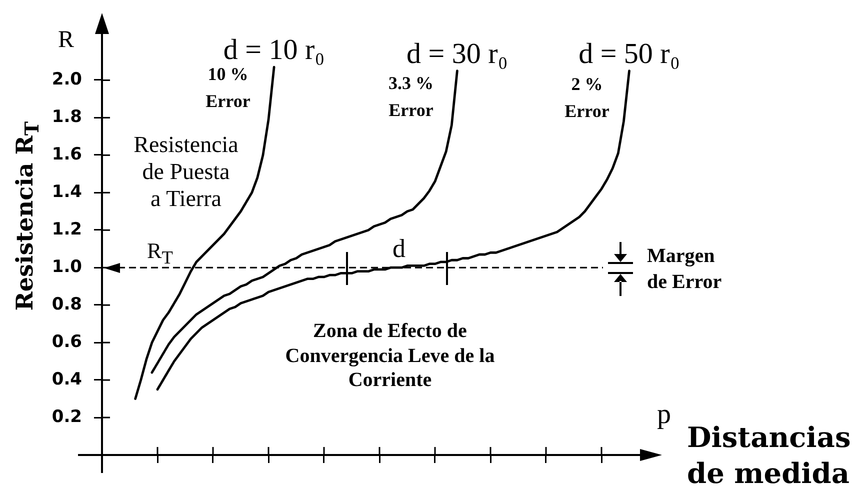 The width and height of the screenshot is (865, 494). Describe the element at coordinates (411, 97) in the screenshot. I see `annotation: 3.3 % Error` at that location.